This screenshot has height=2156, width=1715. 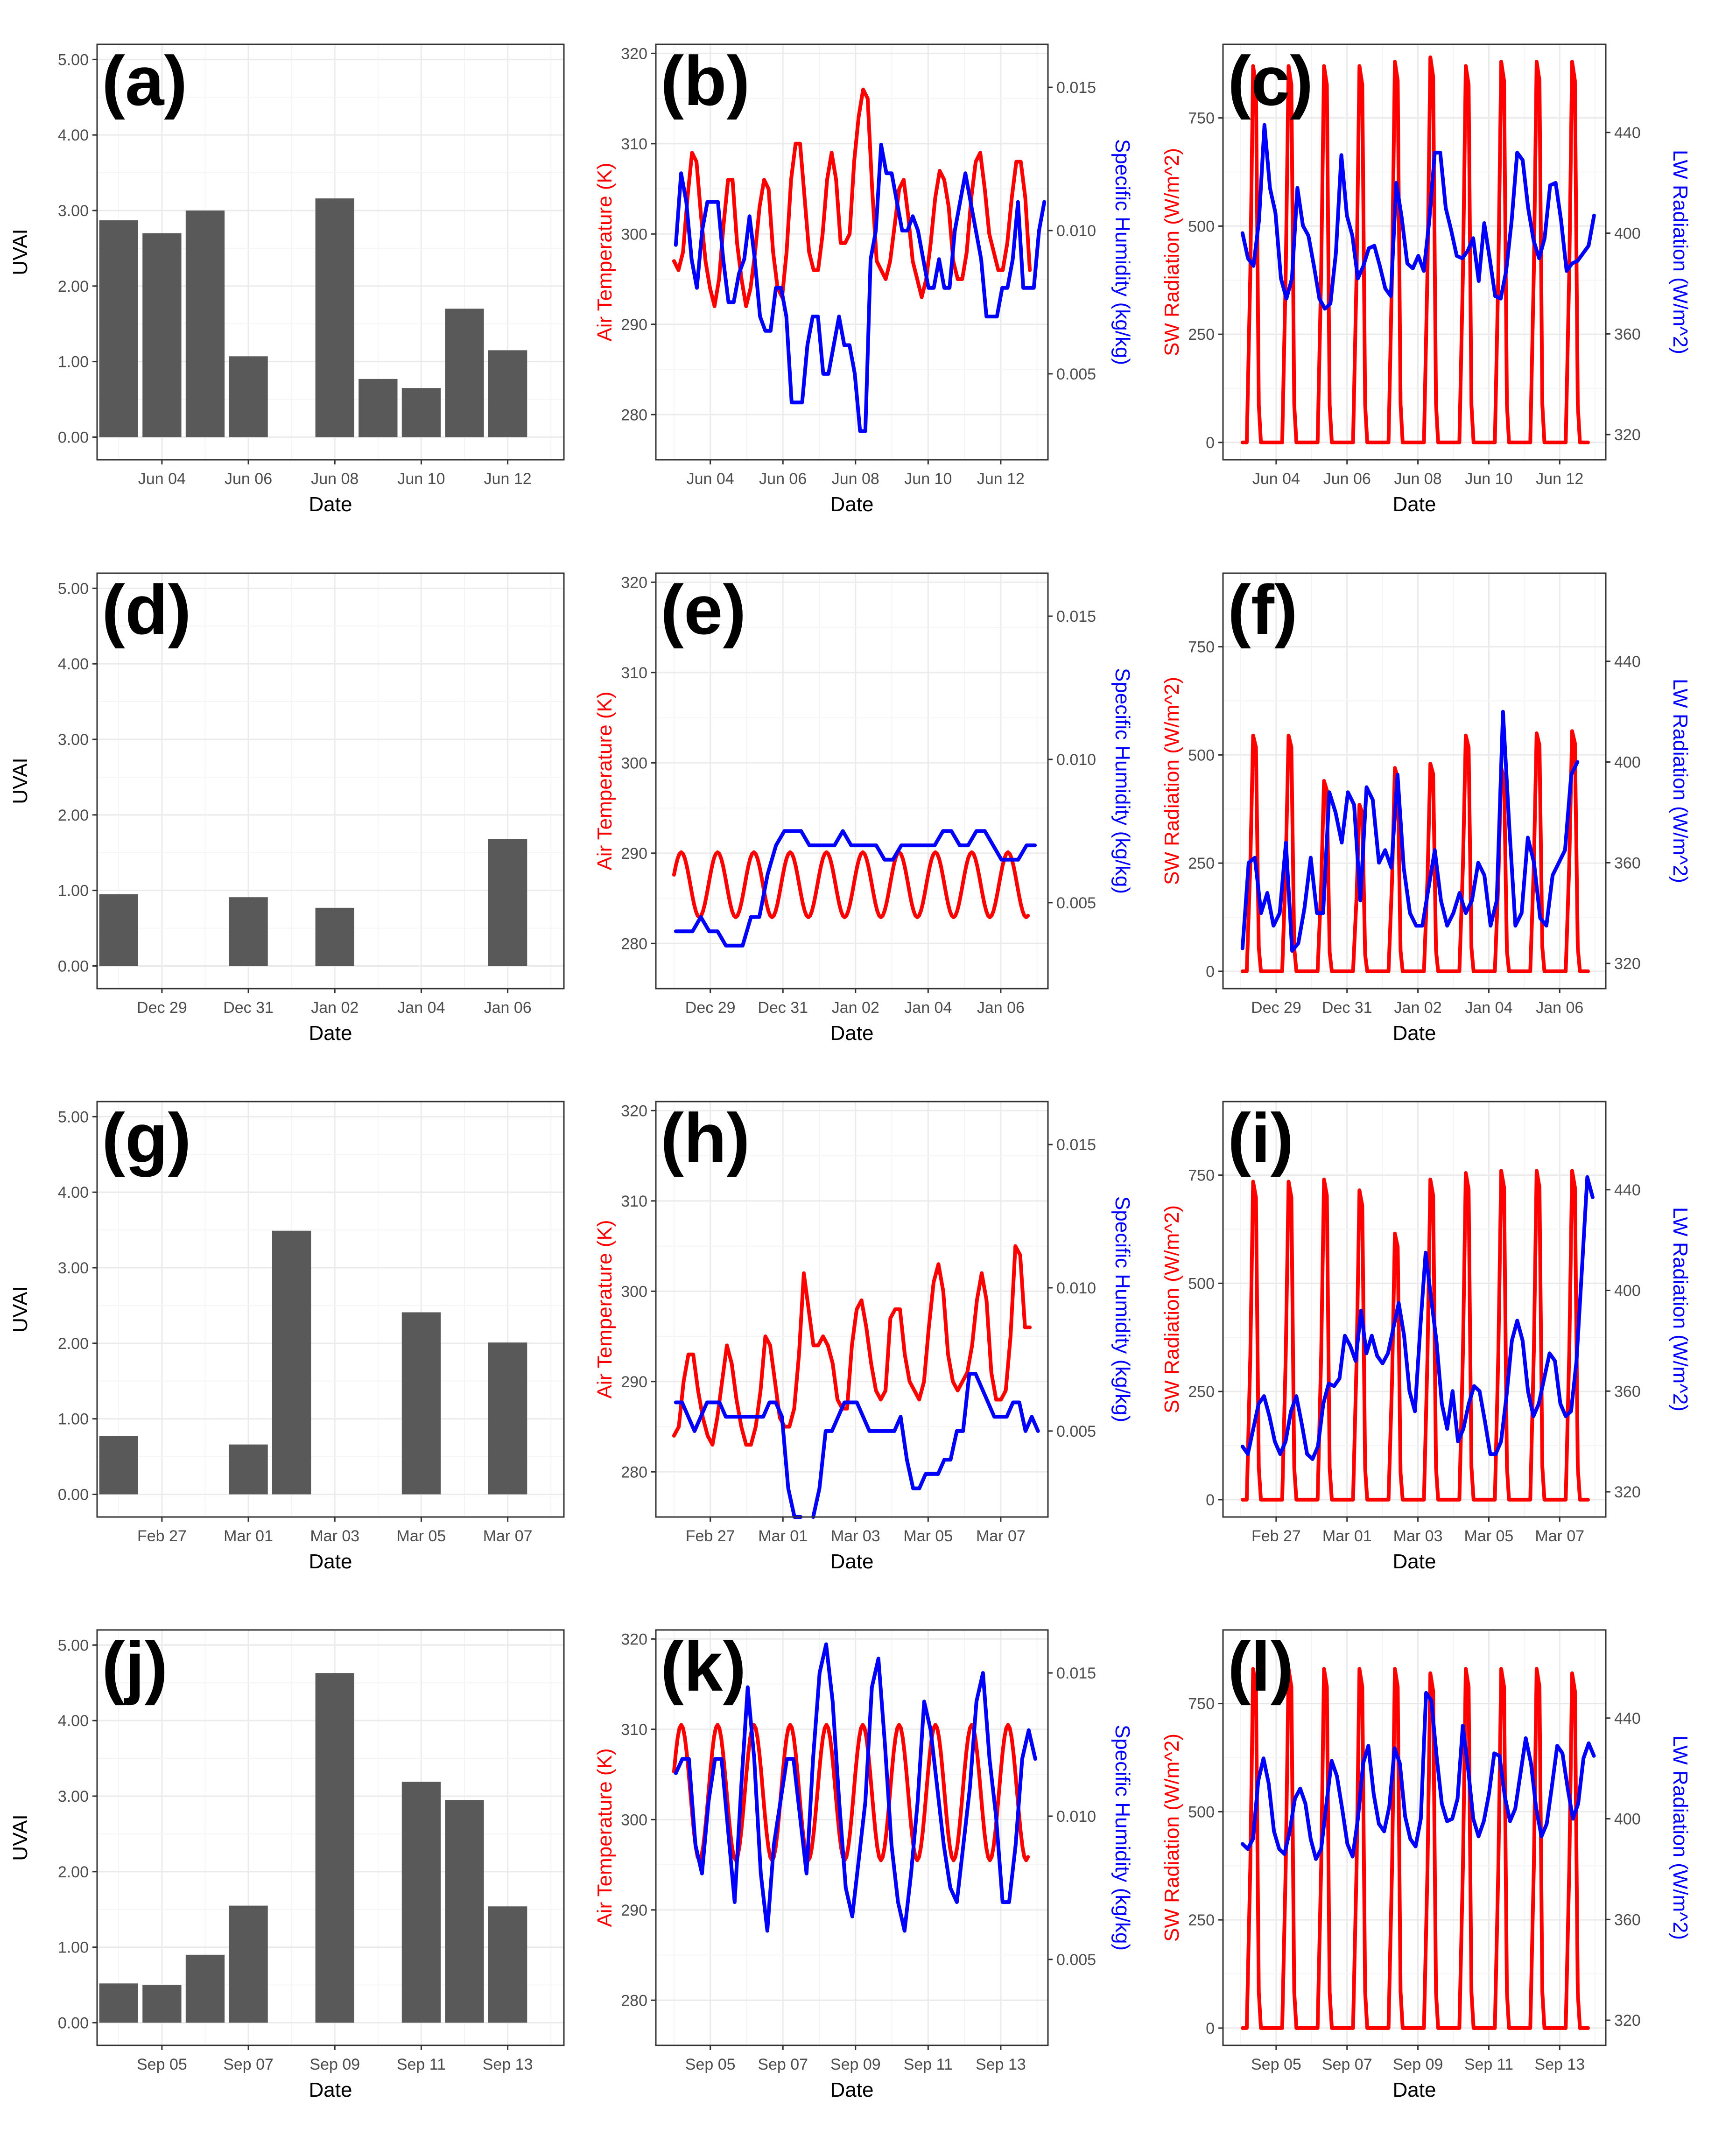 What do you see at coordinates (1560, 479) in the screenshot?
I see `x-tick-label: Jun 12` at bounding box center [1560, 479].